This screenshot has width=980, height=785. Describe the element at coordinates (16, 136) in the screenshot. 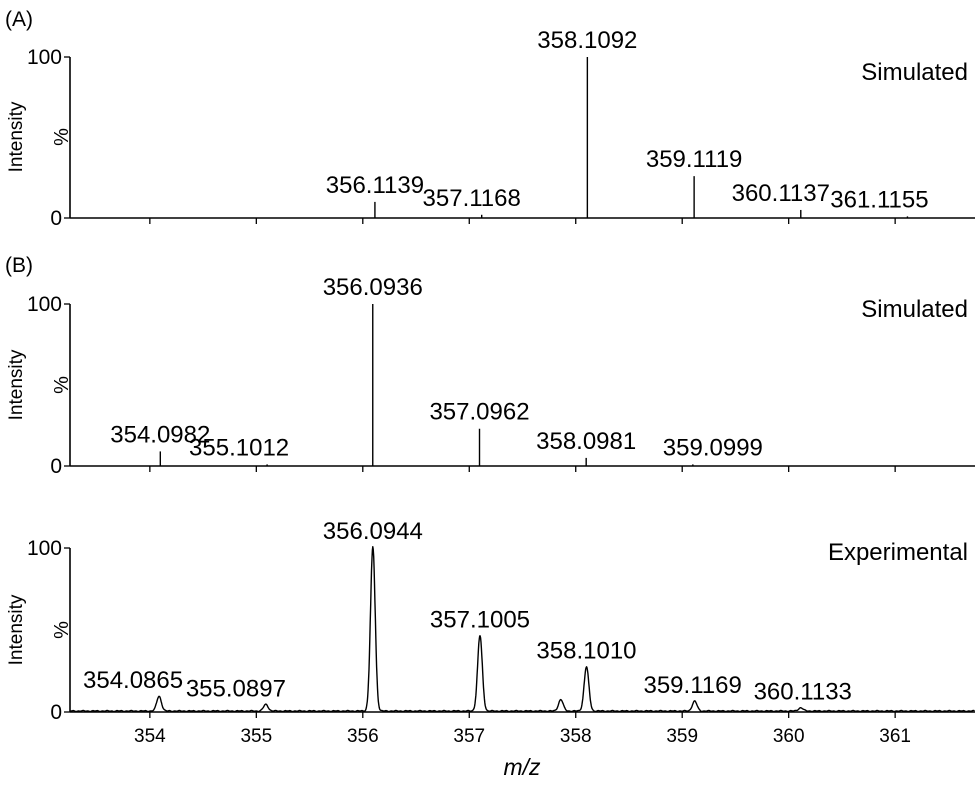

I see `panel-1-y-axis-label: Intensity` at that location.